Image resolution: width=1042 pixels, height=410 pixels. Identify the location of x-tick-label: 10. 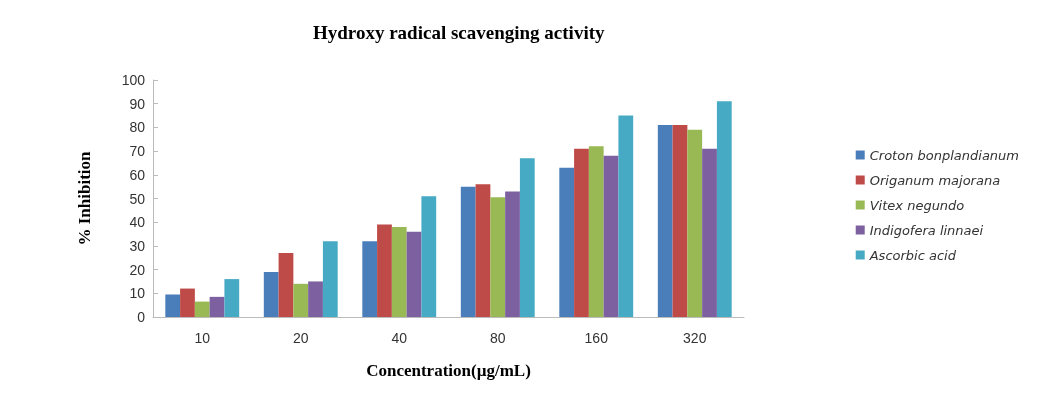
(202, 338).